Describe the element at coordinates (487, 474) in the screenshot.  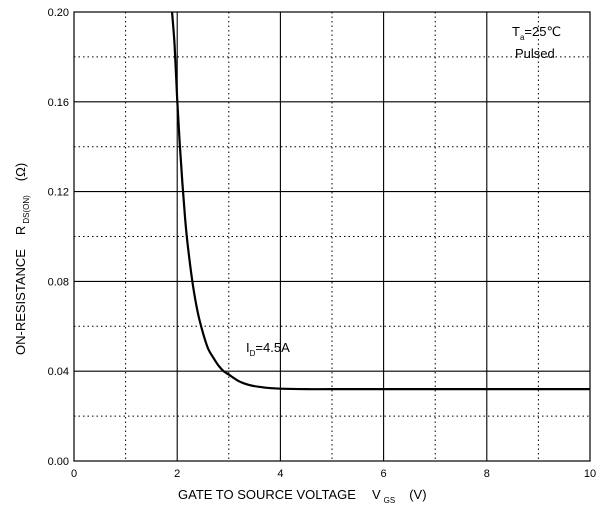
I see `x-tick-label: 8` at that location.